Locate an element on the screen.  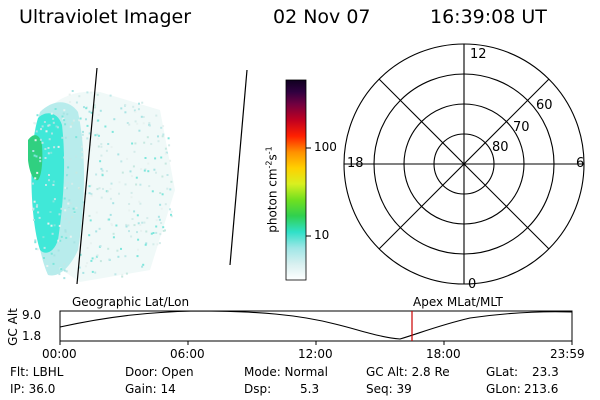
timeline-ytick-low: 1.8 is located at coordinates (32, 336).